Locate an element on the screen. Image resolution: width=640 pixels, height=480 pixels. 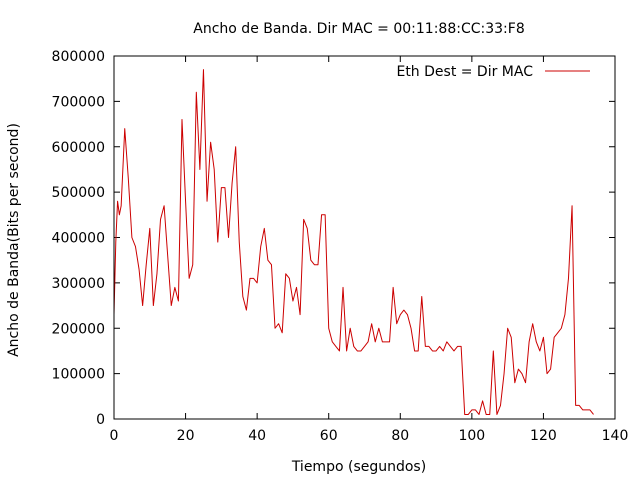
y-tick-label: 800000 is located at coordinates (78, 57).